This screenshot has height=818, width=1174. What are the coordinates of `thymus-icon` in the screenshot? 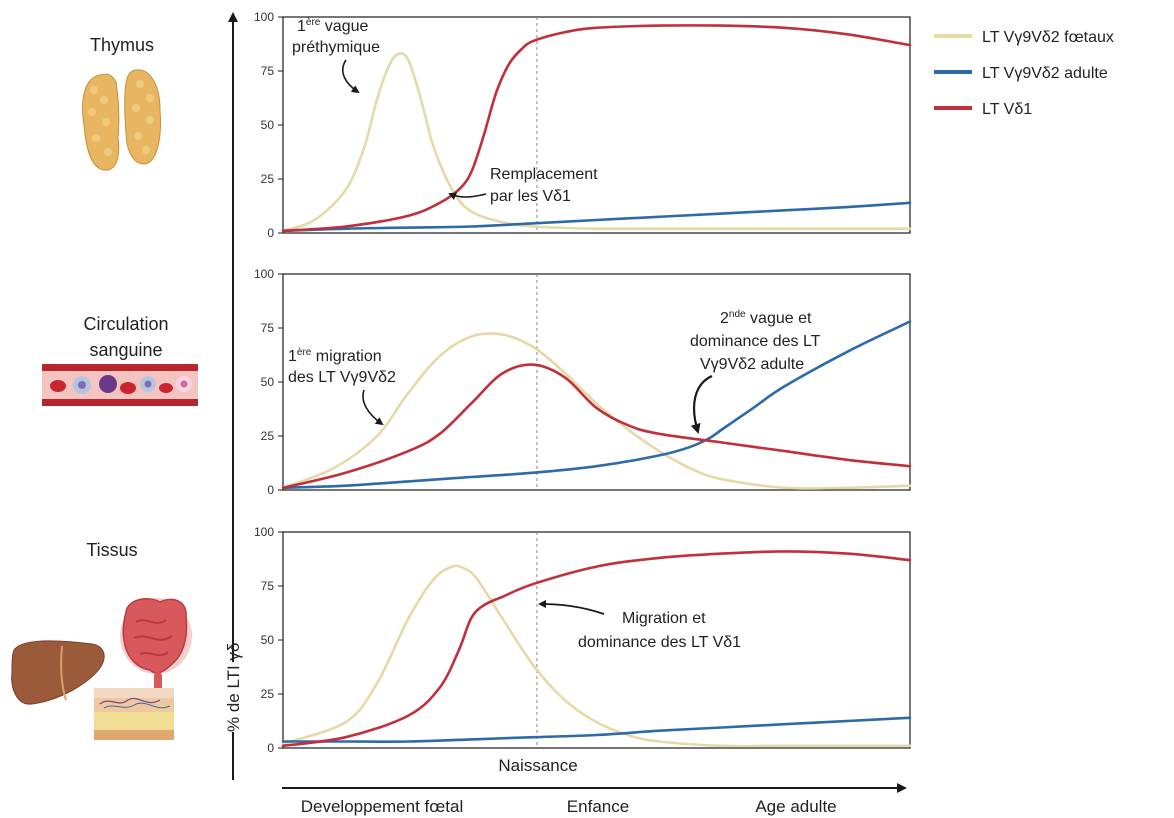 It's located at (121, 120).